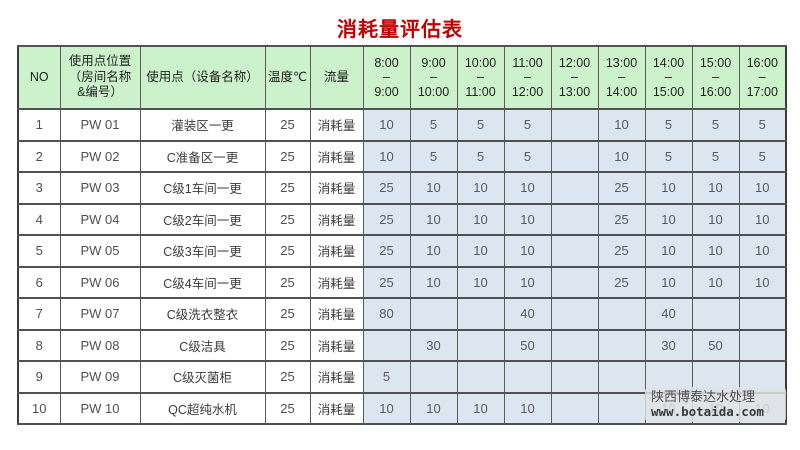 The height and width of the screenshot is (450, 800). What do you see at coordinates (527, 345) in the screenshot?
I see `value-cell: 50` at bounding box center [527, 345].